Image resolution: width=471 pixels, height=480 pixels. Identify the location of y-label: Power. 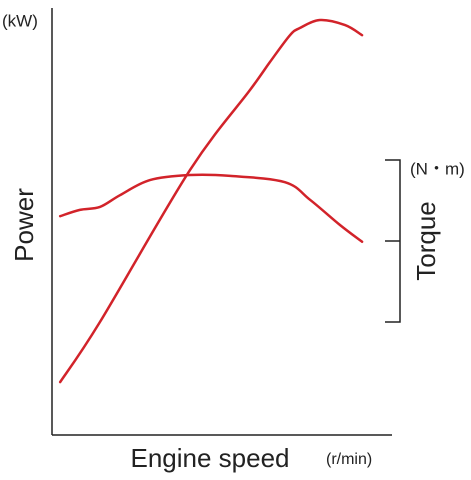
(24, 225).